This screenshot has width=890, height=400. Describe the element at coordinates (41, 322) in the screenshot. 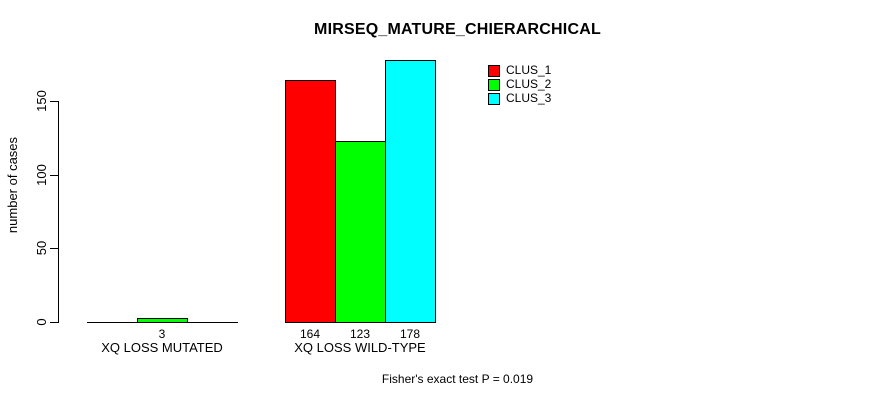

I see `y-tick-label: 0` at that location.